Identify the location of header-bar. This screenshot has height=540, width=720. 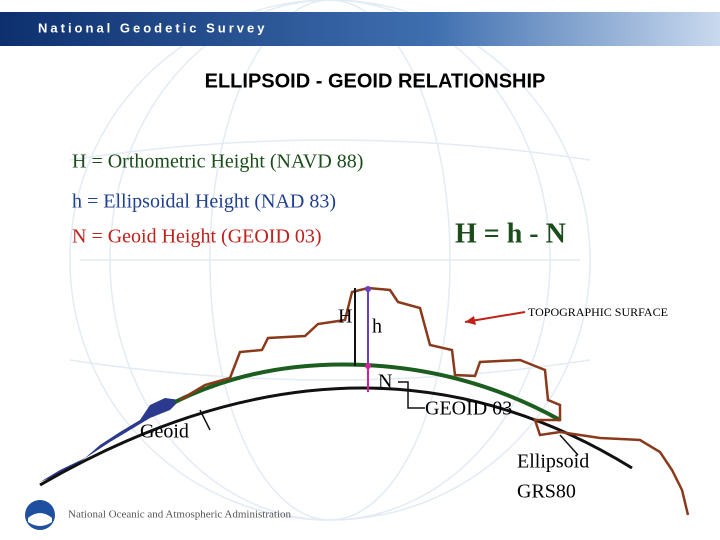
(360, 29).